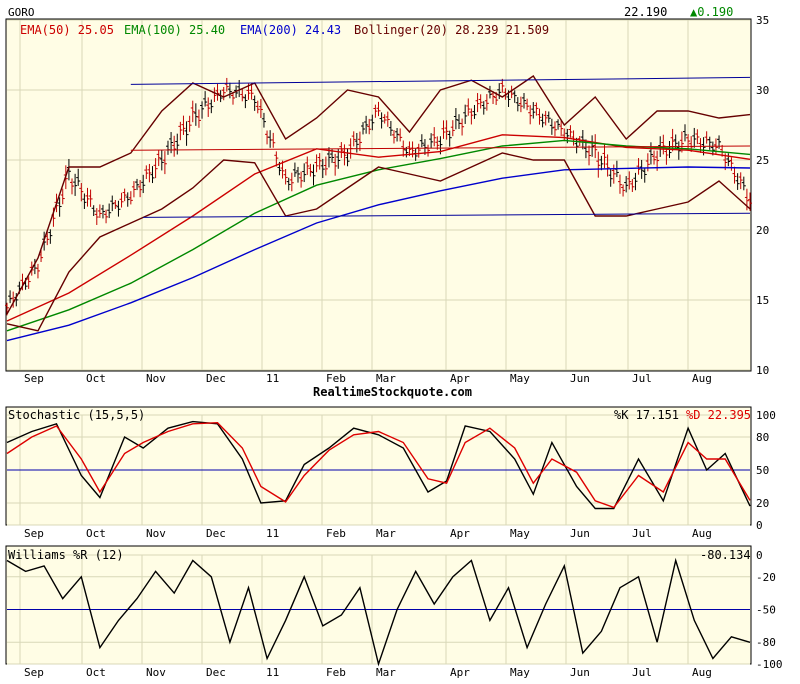 This screenshot has width=800, height=684. Describe the element at coordinates (762, 20) in the screenshot. I see `y-tick-label: 35` at that location.